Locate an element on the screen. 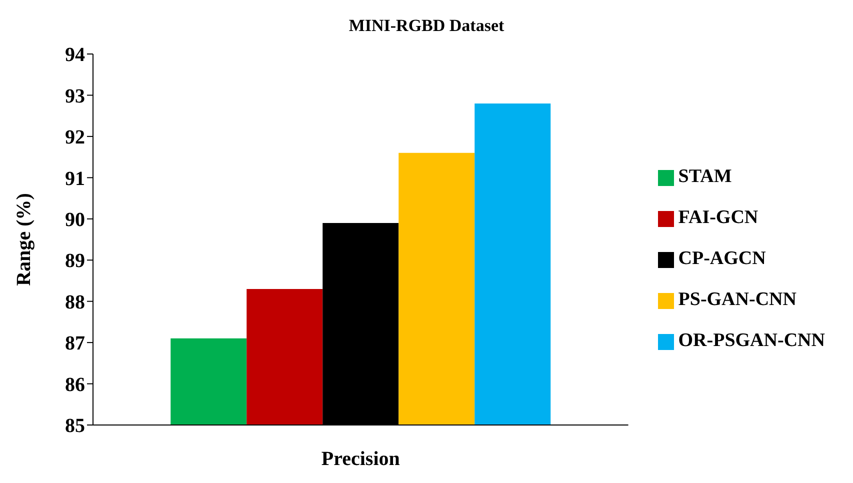 The height and width of the screenshot is (483, 853). y-tick-label: 91 is located at coordinates (75, 179).